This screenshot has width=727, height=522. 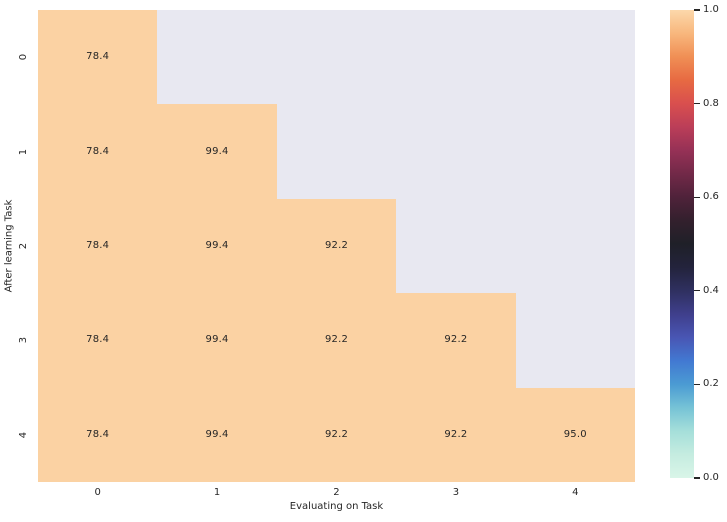 I want to click on colorbar-tick-label: 0.8, so click(x=711, y=103).